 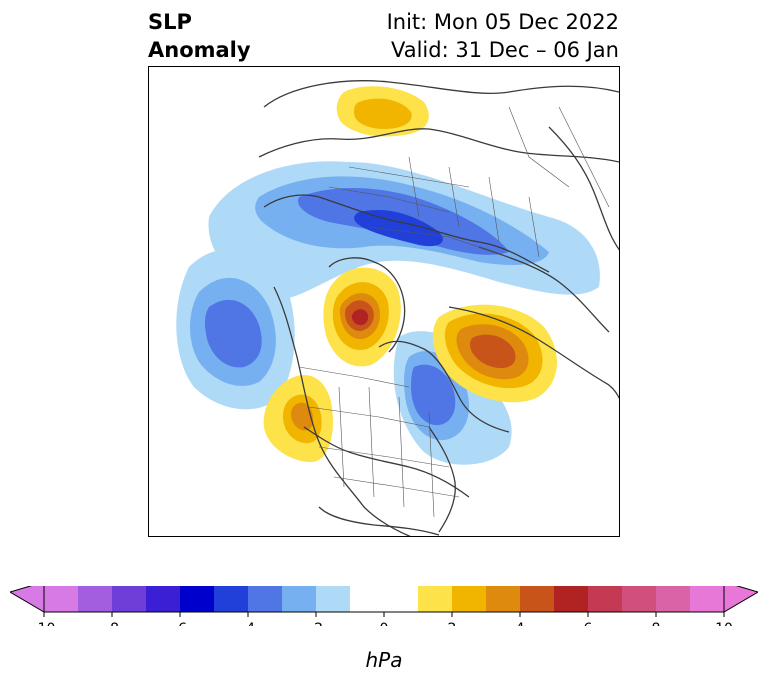 What do you see at coordinates (248, 623) in the screenshot?
I see `colorbar-tick-label: -4` at bounding box center [248, 623].